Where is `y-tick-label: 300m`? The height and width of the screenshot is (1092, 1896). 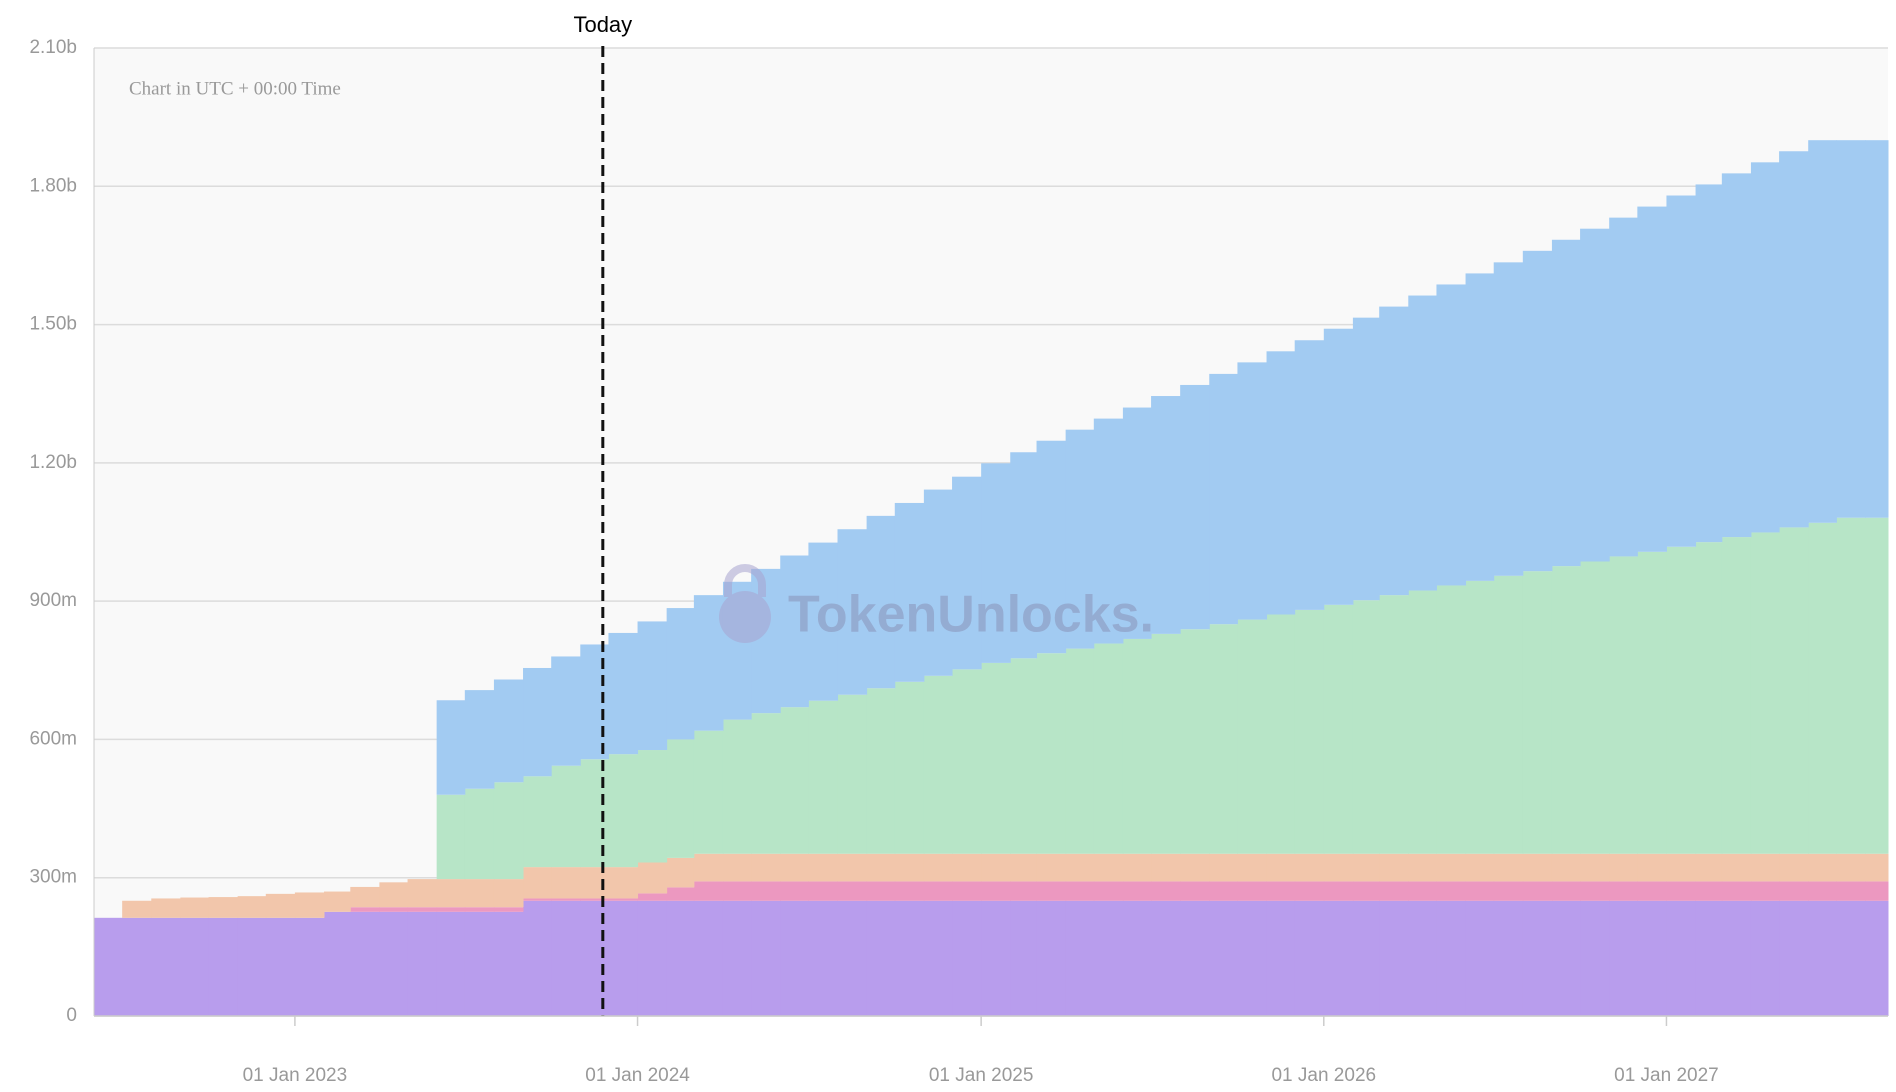
y-tick-label: 300m is located at coordinates (53, 877).